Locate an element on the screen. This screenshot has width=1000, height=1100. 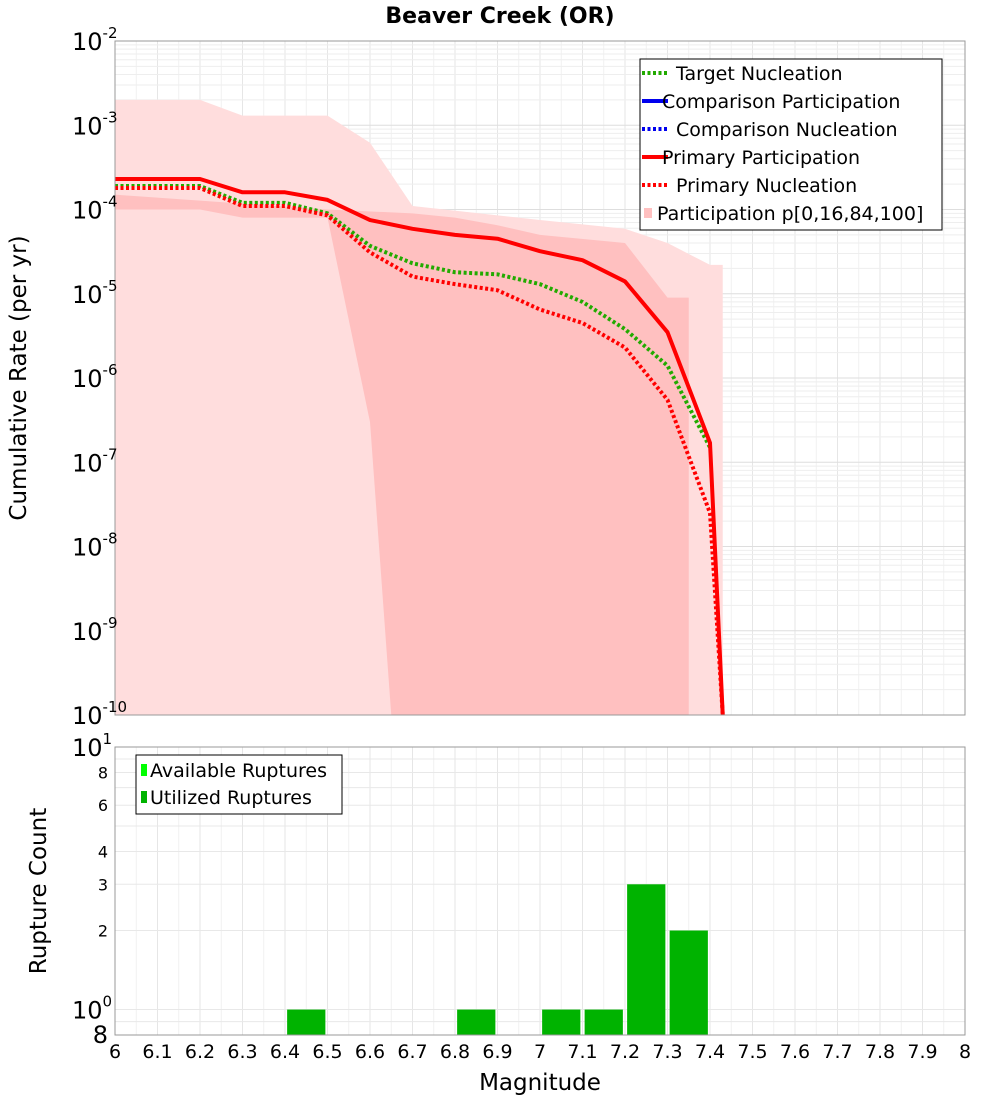
count-y-axis-label: Rupture Count is located at coordinates (39, 891).